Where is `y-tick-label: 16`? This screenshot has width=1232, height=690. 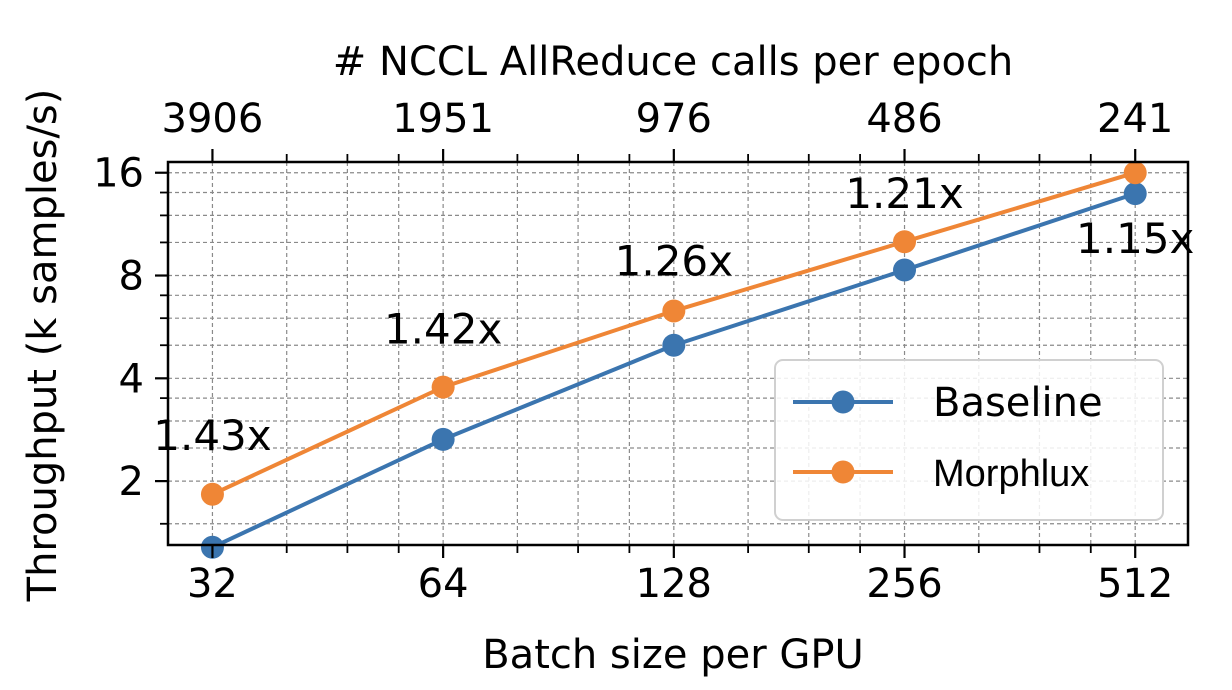
y-tick-label: 16 is located at coordinates (118, 174).